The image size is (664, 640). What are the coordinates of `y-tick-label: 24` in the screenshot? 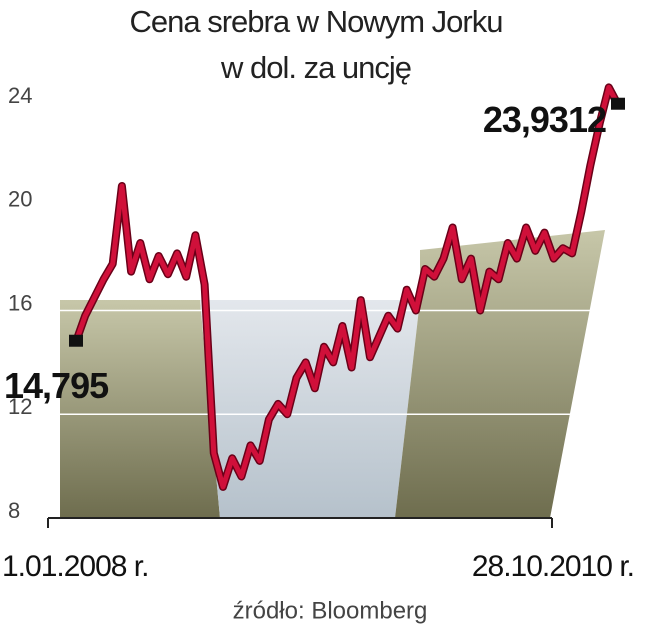 It's located at (20, 95).